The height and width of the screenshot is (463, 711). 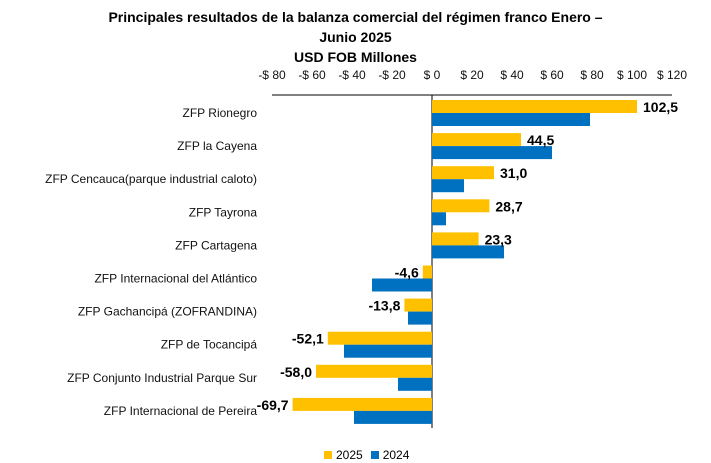 I want to click on category-label: ZFP Gachancipá (ZOFRANDINA), so click(x=167, y=312).